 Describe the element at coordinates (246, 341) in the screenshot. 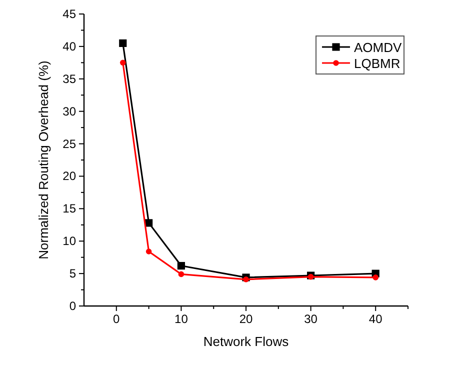

I see `x-axis-title: Network Flows` at that location.